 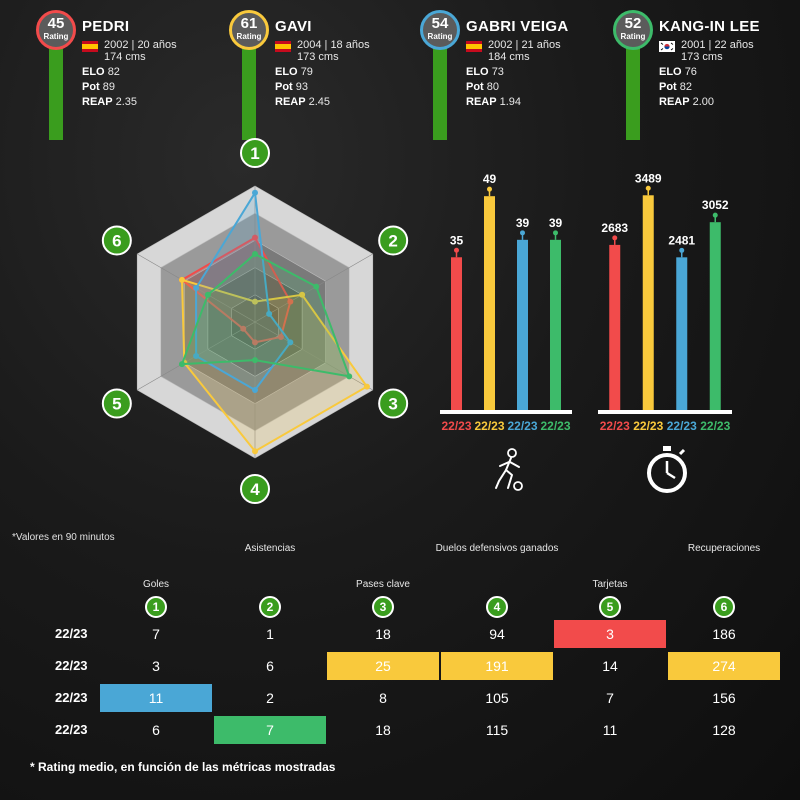 I want to click on stopwatch-icon, so click(x=667, y=469).